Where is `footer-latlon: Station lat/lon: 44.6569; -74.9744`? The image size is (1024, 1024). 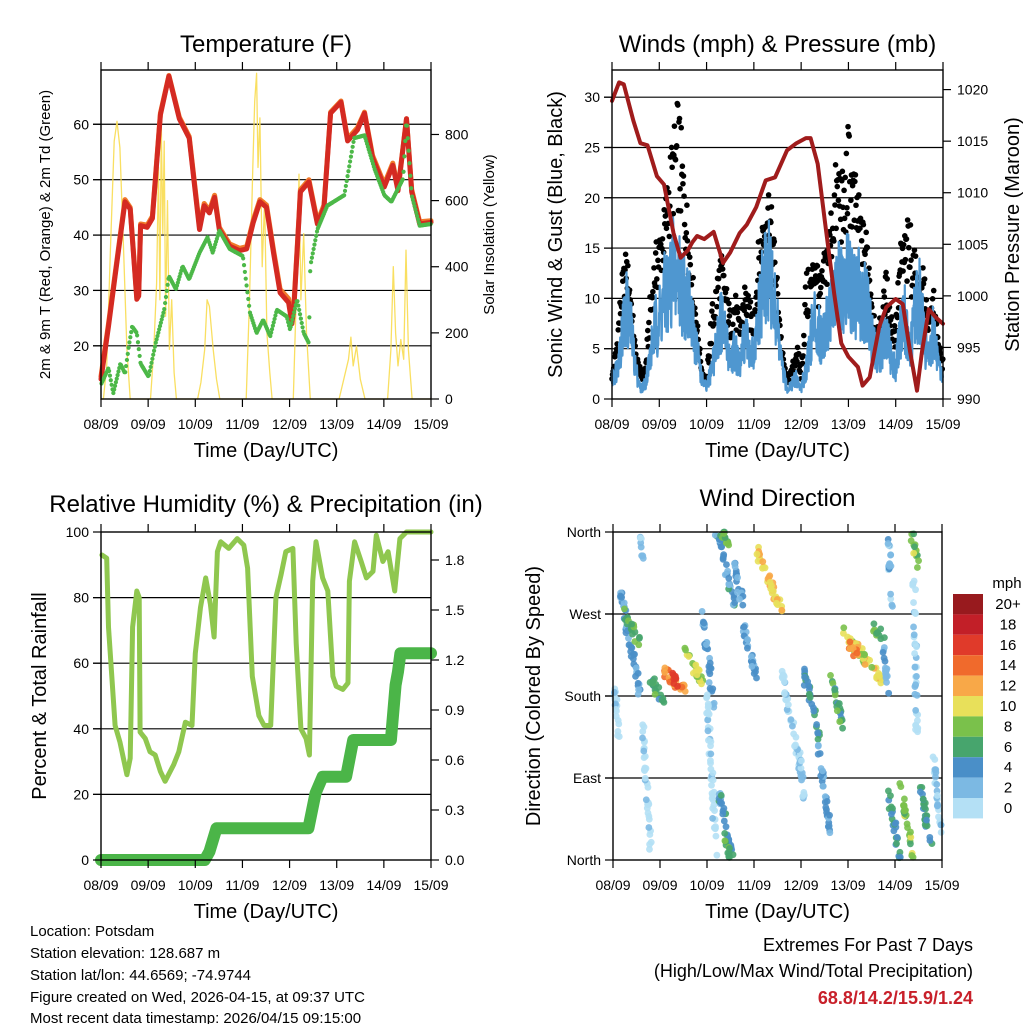 footer-latlon: Station lat/lon: 44.6569; -74.9744 is located at coordinates (140, 975).